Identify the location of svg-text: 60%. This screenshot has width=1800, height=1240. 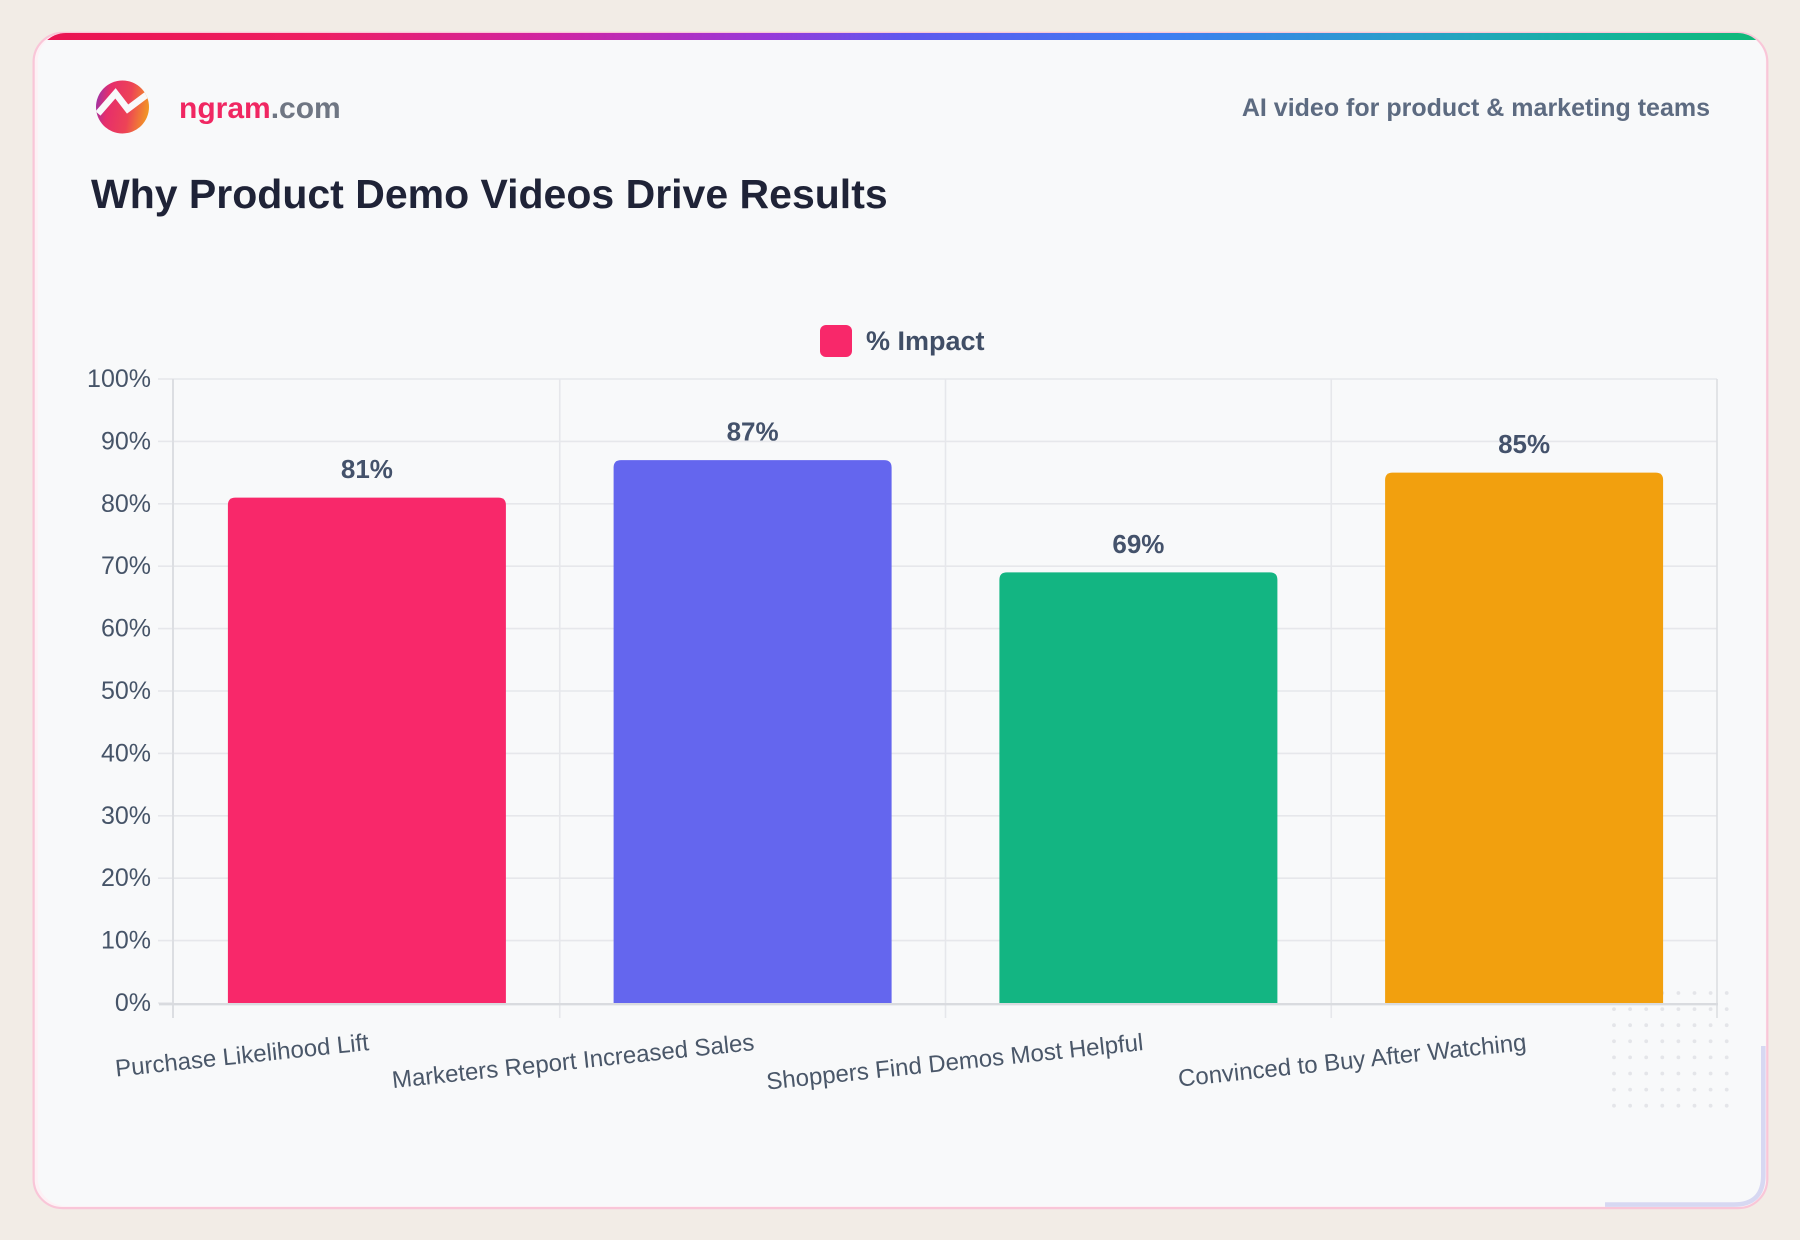
(126, 629).